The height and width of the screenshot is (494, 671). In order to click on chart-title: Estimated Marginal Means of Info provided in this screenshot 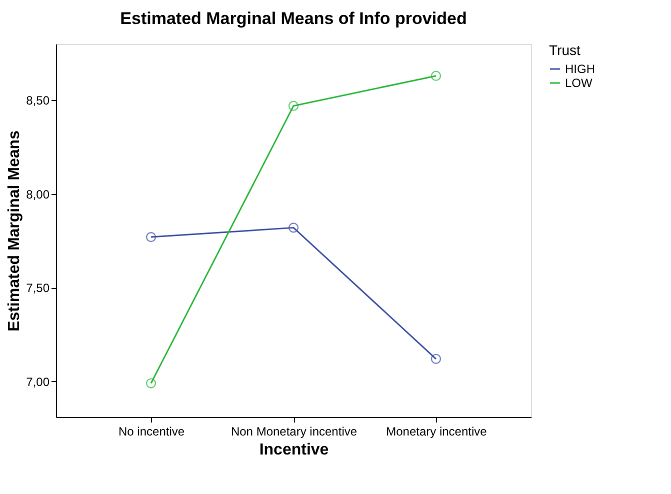, I will do `click(293, 18)`.